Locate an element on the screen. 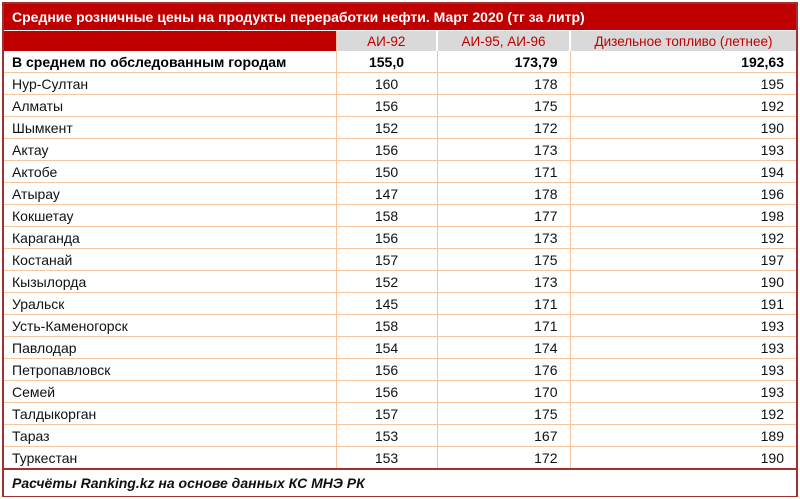 The width and height of the screenshot is (800, 499). ai95-96-value: 173,79 is located at coordinates (503, 62).